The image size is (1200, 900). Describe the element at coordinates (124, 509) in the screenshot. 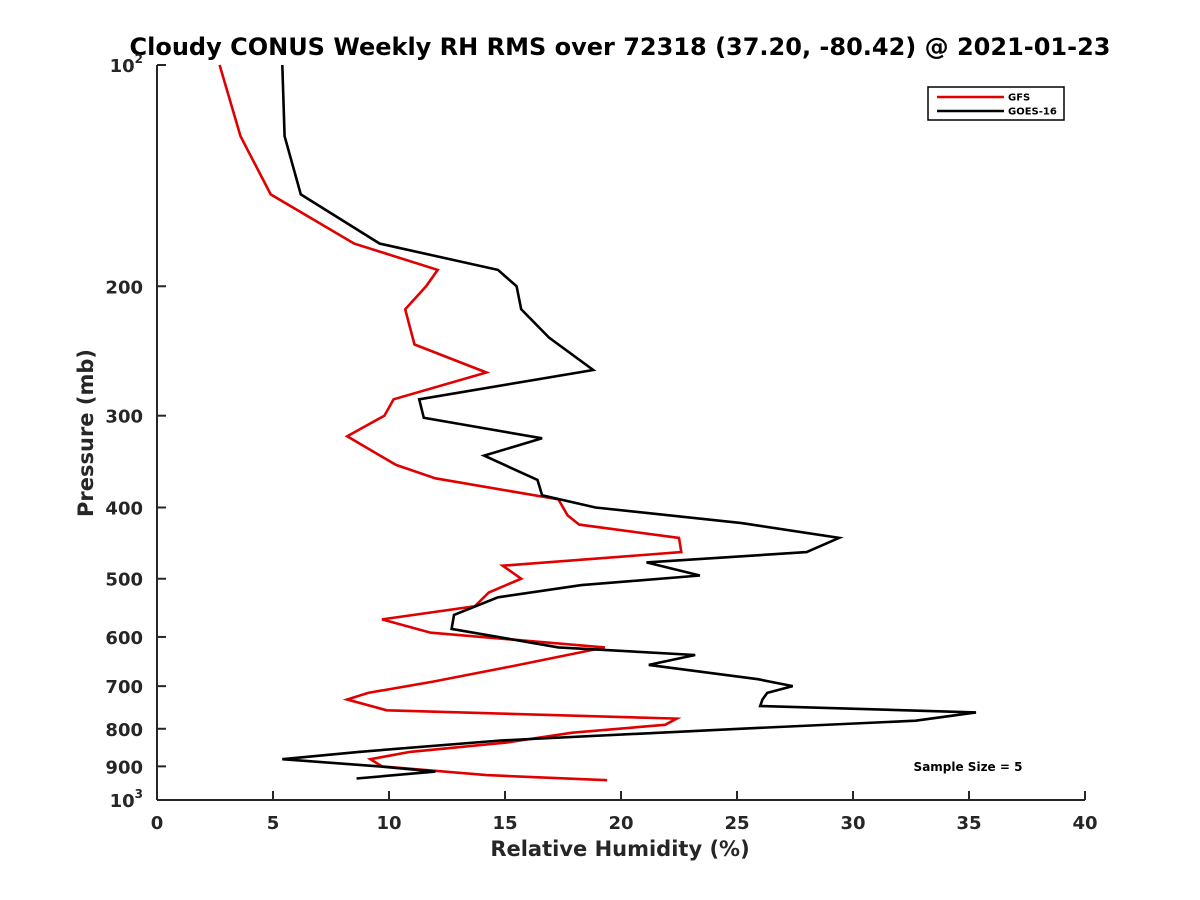

I see `y-tick-label: 400` at that location.